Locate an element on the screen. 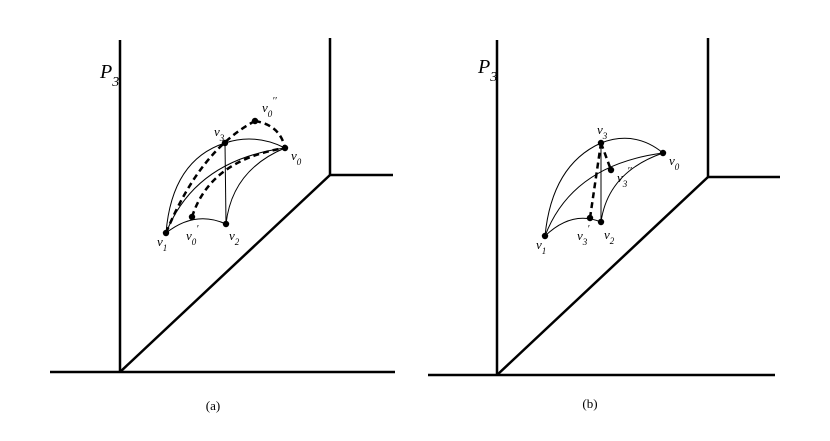  caption: (b) is located at coordinates (589, 403).